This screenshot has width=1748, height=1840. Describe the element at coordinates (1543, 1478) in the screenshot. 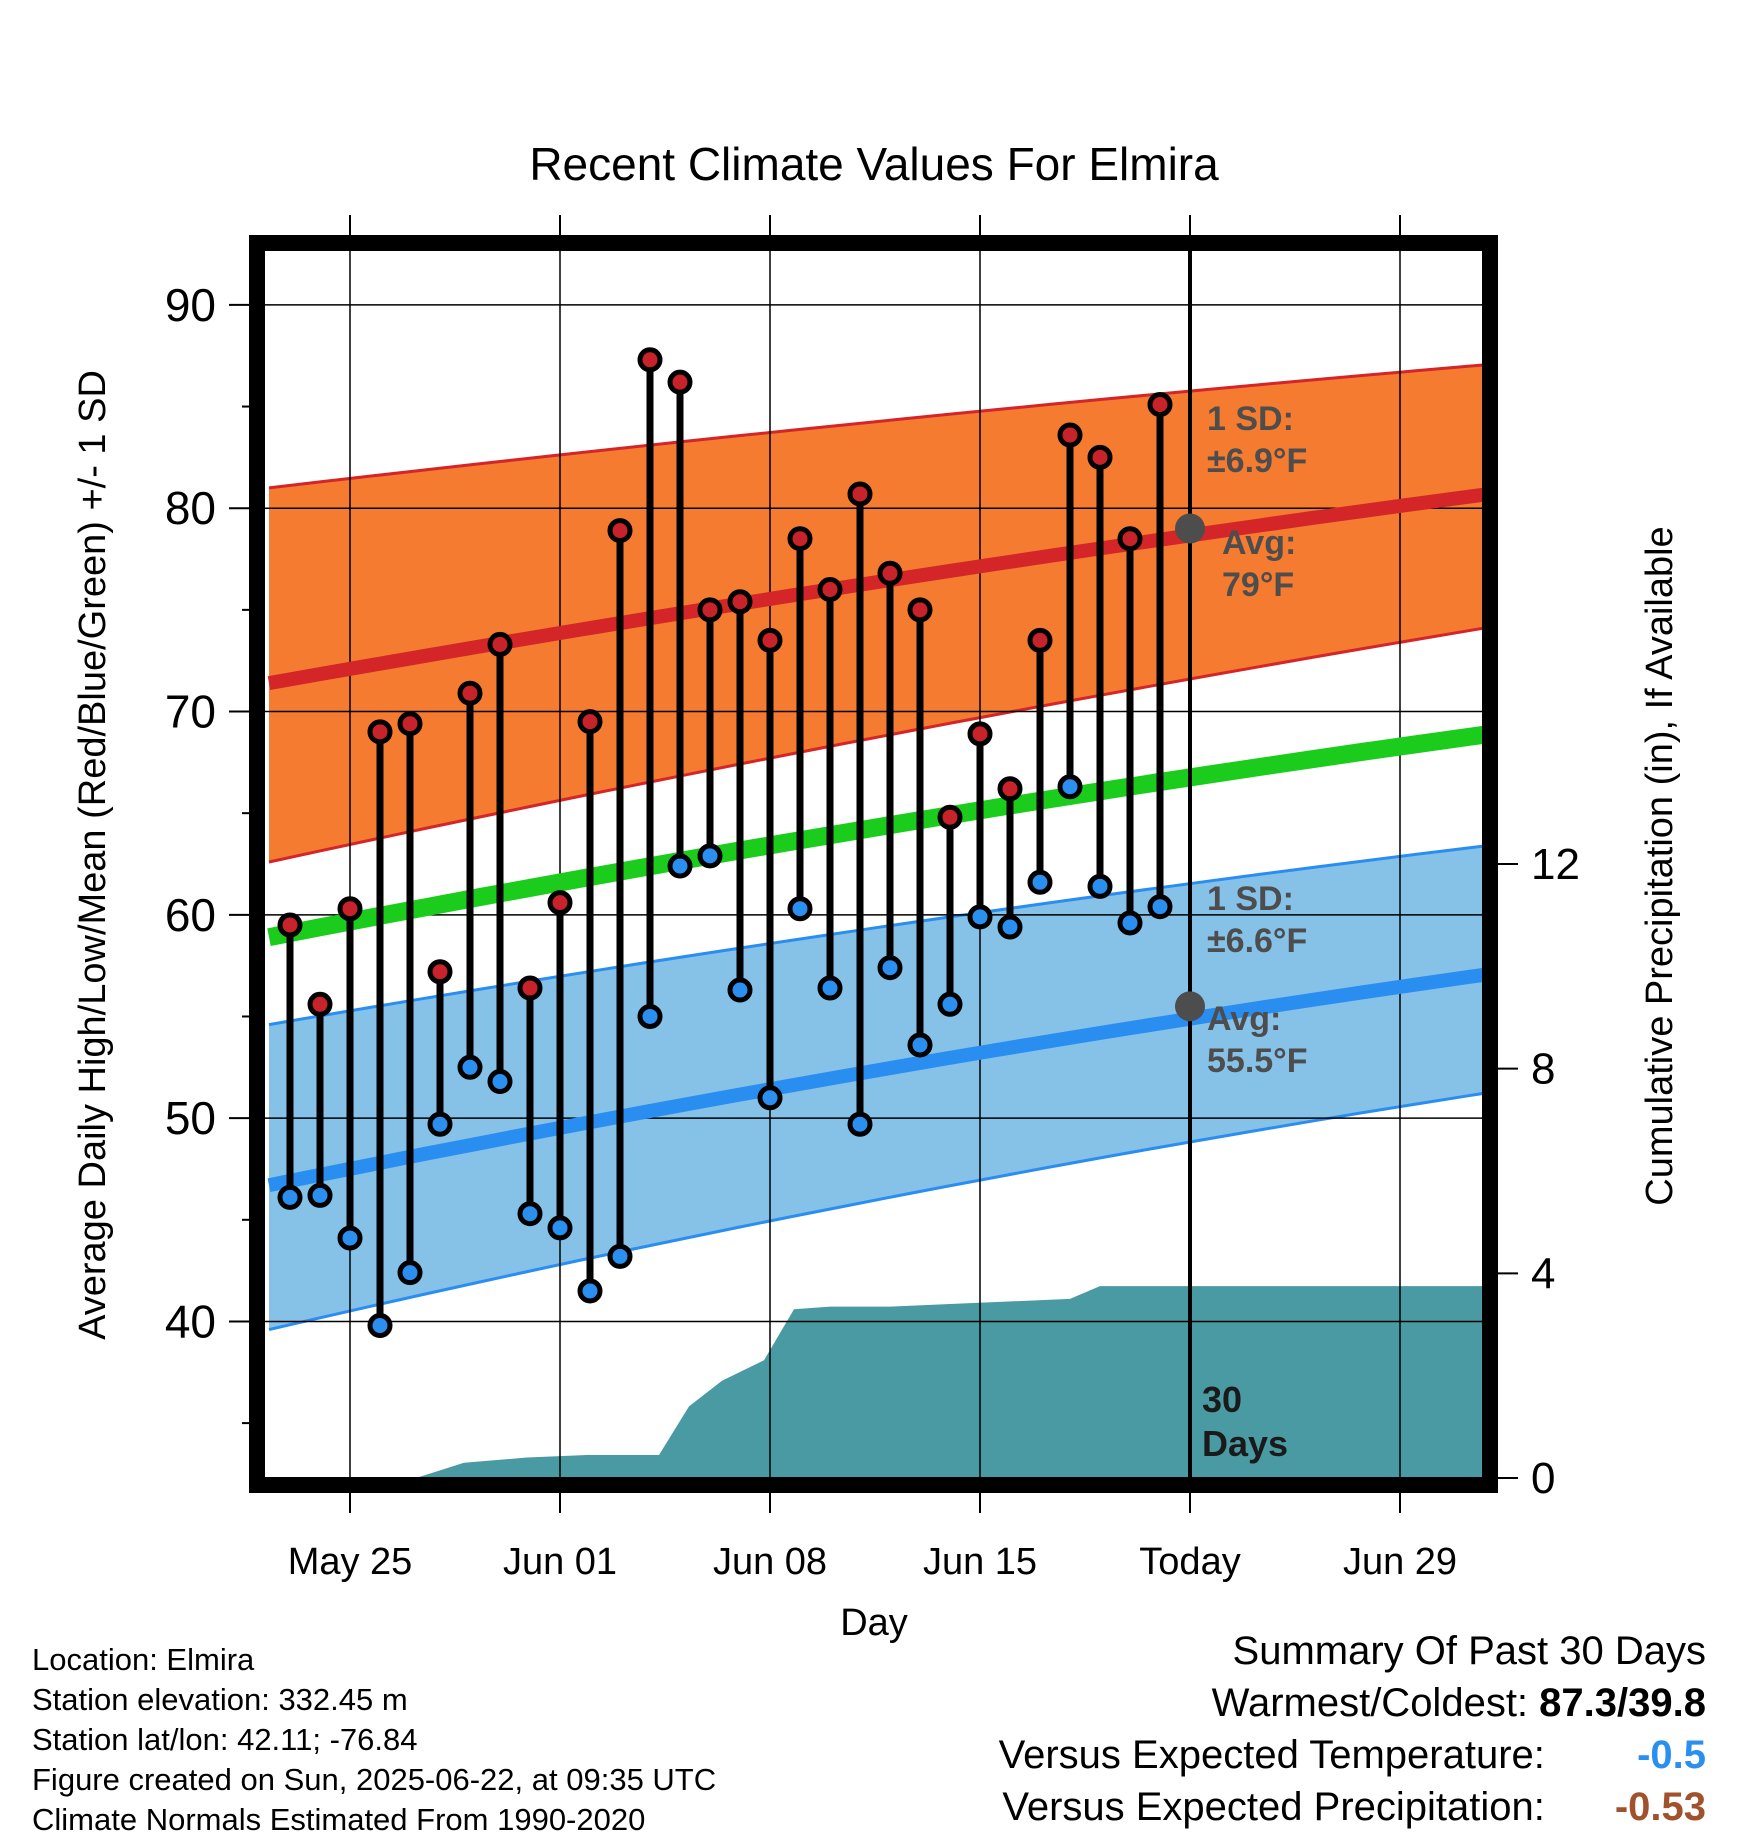

I see `y-tick-label-right: 0` at that location.